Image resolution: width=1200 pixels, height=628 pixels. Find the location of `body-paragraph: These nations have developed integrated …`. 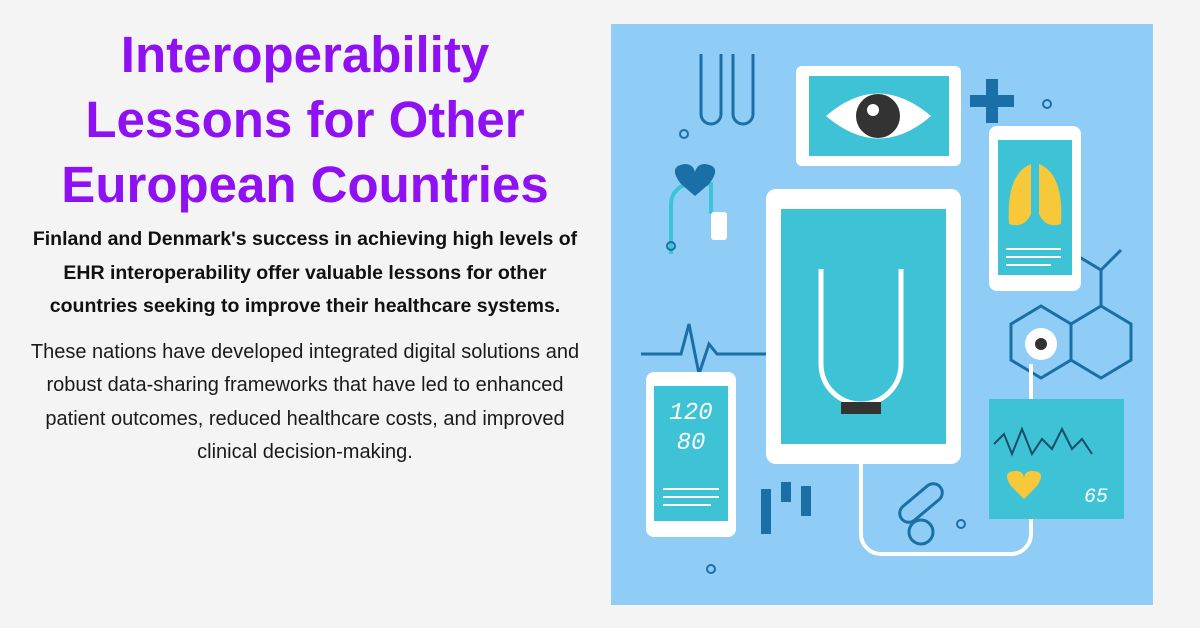

body-paragraph: These nations have developed integrated … is located at coordinates (305, 402).